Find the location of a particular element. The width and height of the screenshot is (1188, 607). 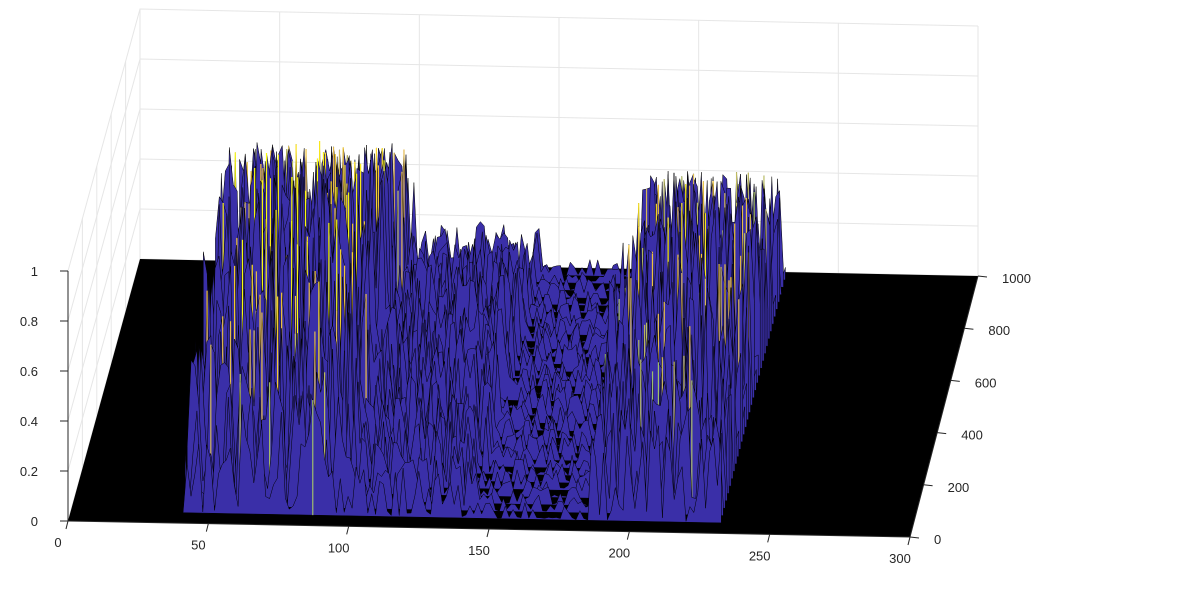

x-tick-label: 250 is located at coordinates (760, 555).